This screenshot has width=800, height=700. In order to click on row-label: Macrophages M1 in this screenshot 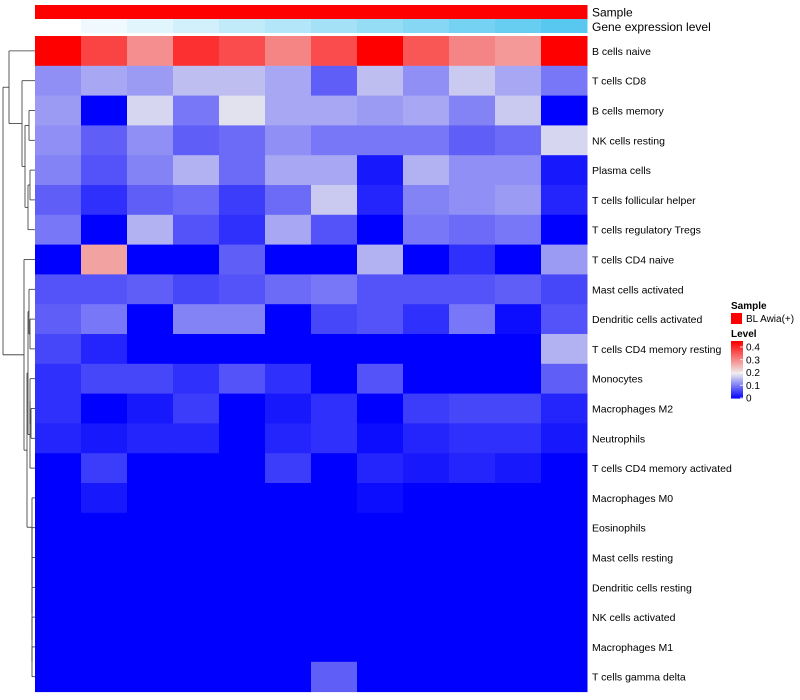, I will do `click(632, 648)`.